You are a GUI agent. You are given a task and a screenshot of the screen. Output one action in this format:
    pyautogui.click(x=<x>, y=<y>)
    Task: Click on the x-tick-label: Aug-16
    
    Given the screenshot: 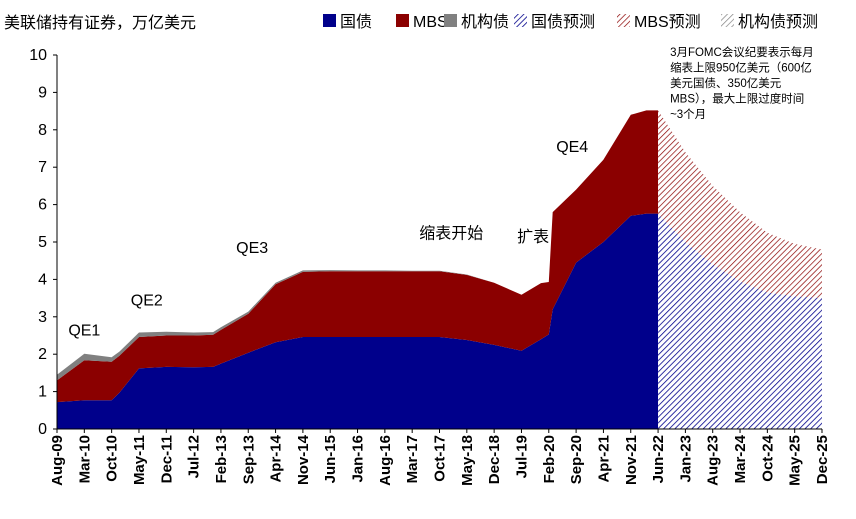 What is the action you would take?
    pyautogui.click(x=385, y=460)
    